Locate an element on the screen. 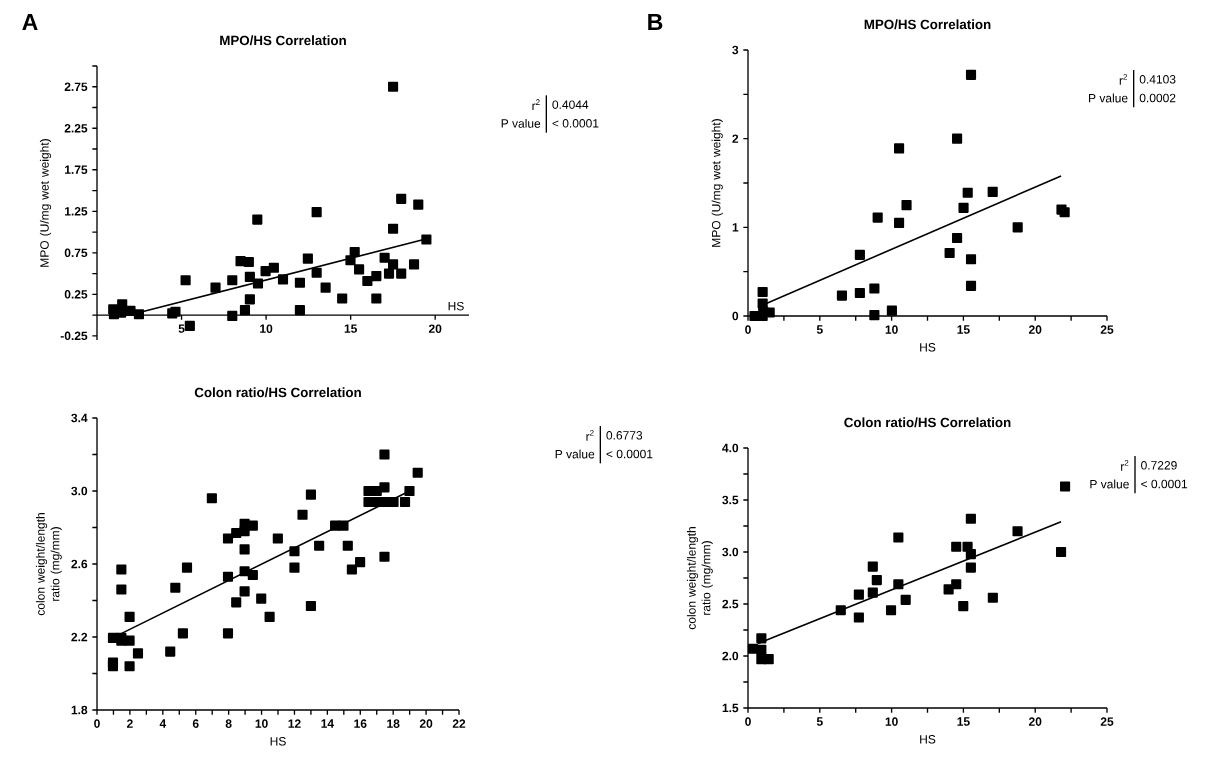 The image size is (1232, 769). text: A is located at coordinates (30, 22).